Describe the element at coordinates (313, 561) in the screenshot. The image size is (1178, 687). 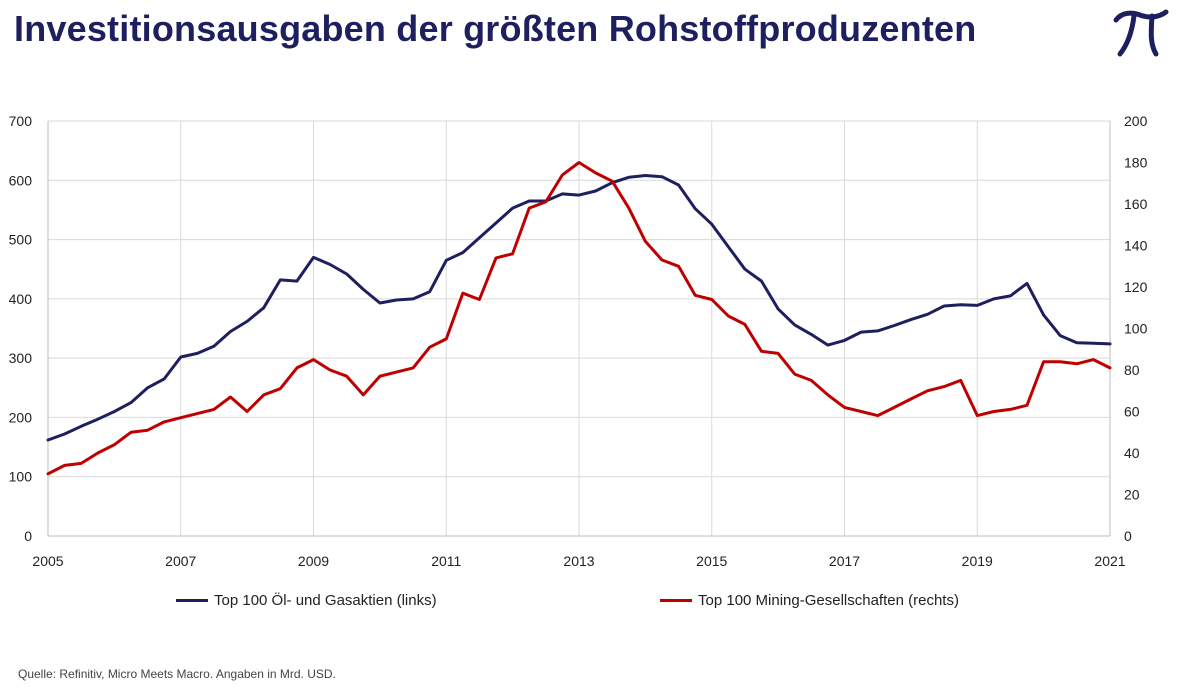
I see `x-tick-label: 2009` at that location.